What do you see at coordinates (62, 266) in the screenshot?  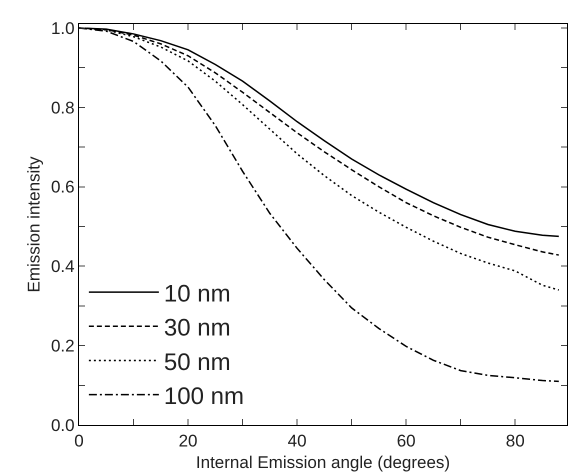 I see `y-tick-label: 0.4` at bounding box center [62, 266].